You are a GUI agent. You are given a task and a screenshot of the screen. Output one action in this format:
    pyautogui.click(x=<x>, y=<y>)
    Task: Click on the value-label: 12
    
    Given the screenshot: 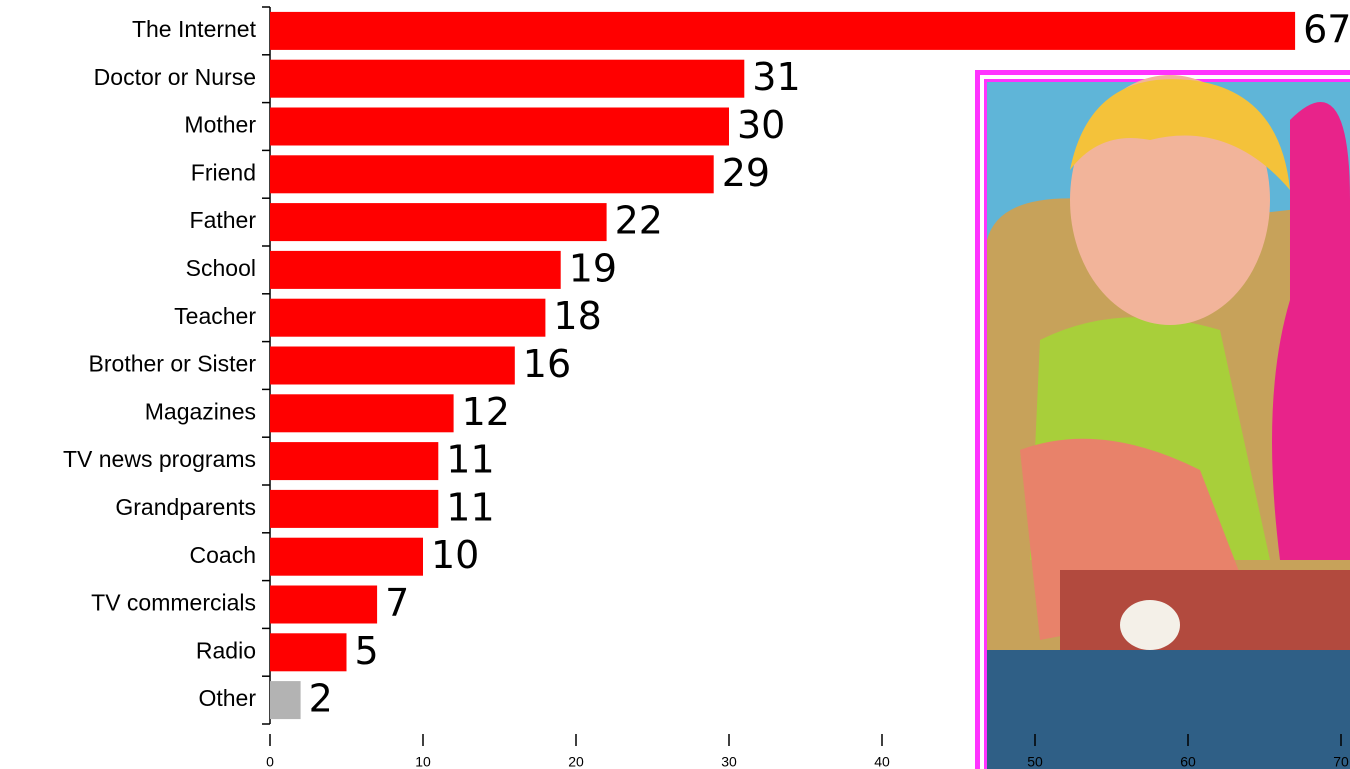 What is the action you would take?
    pyautogui.click(x=486, y=412)
    